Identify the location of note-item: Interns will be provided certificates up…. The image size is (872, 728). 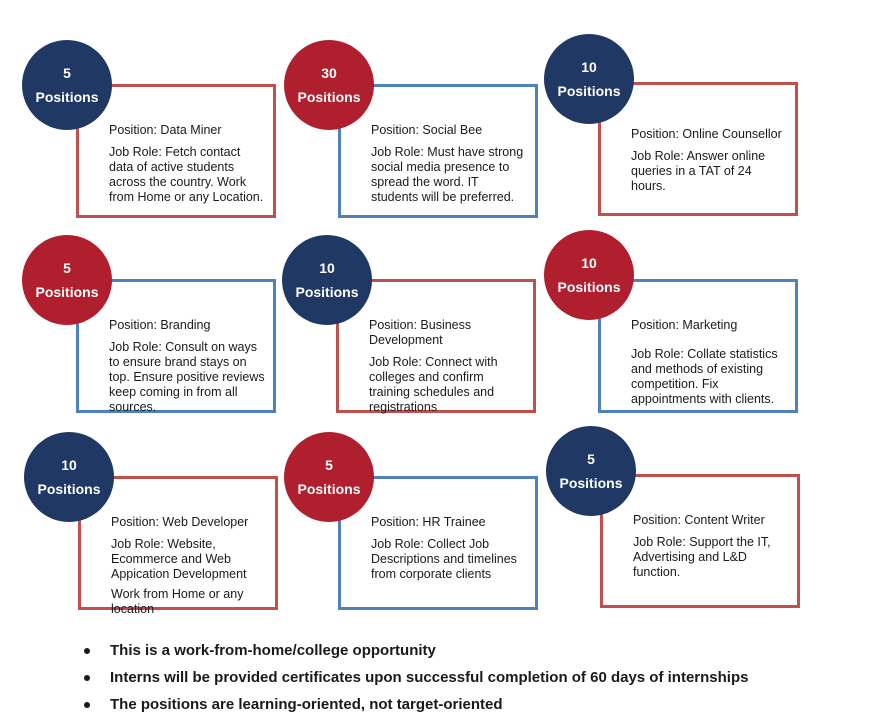
(415, 680).